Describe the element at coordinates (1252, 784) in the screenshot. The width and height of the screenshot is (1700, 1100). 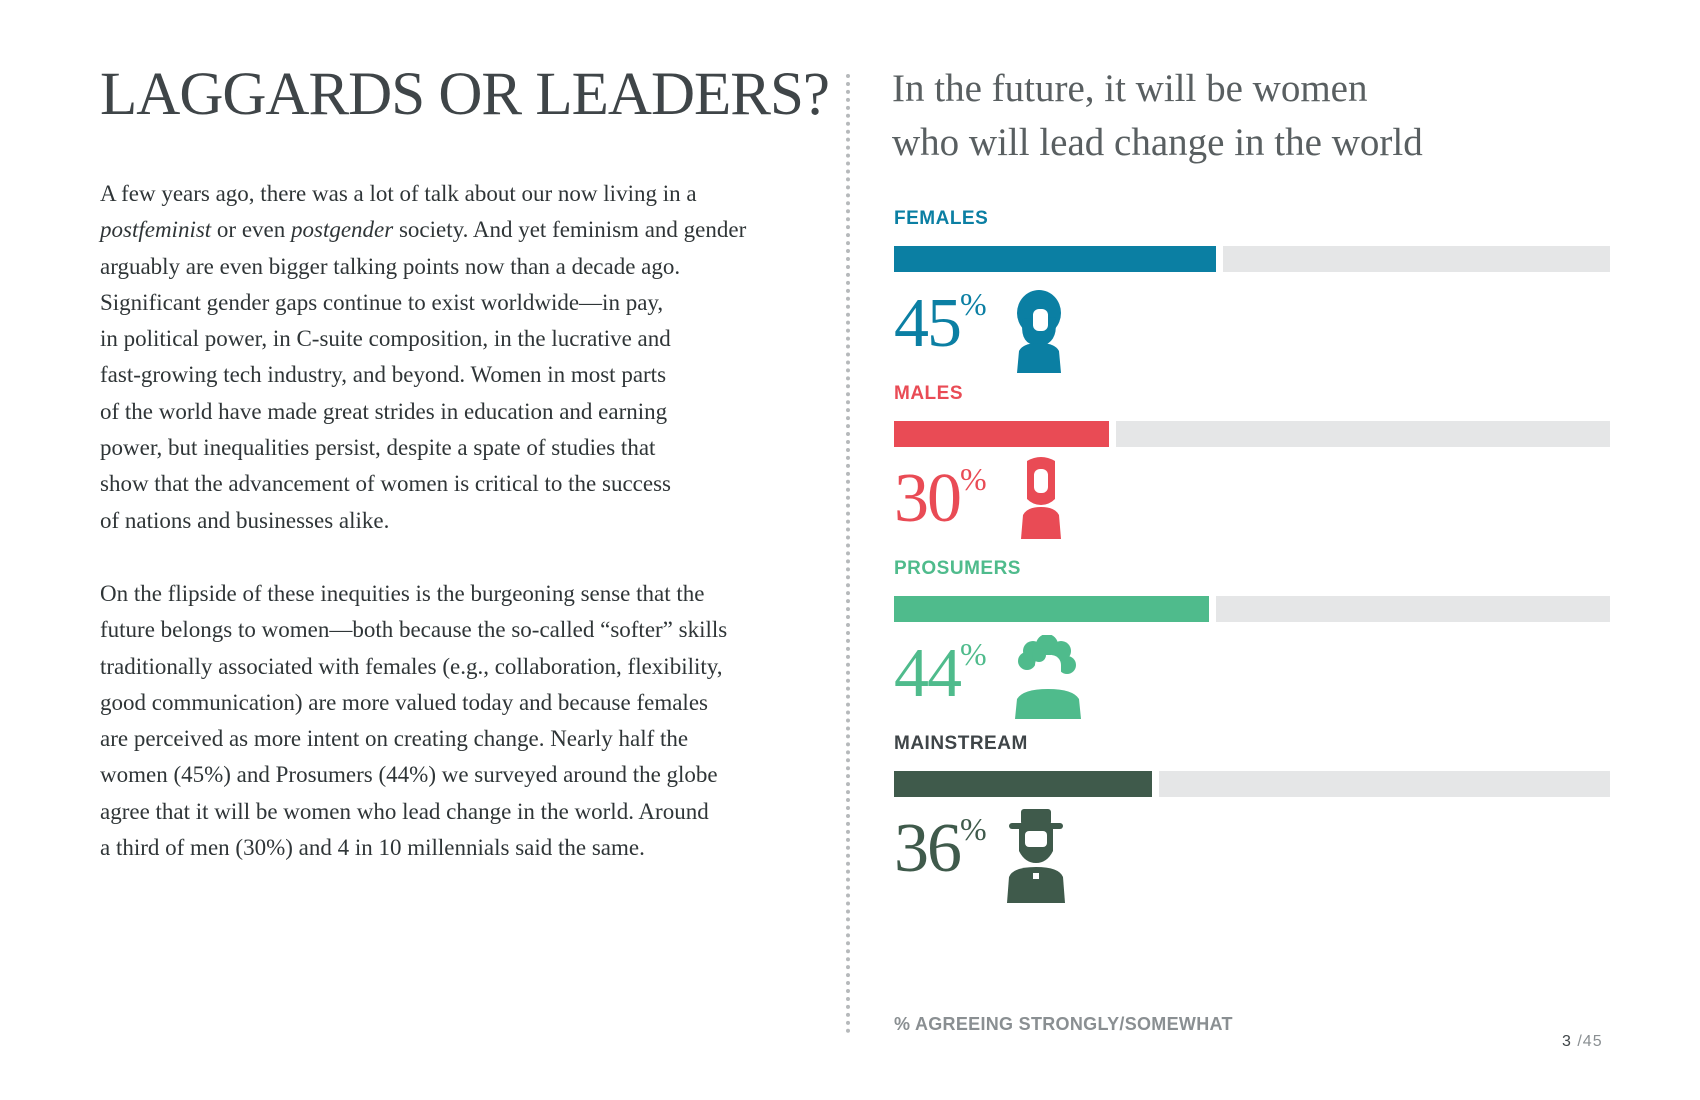
I see `bar-track-mainstream` at that location.